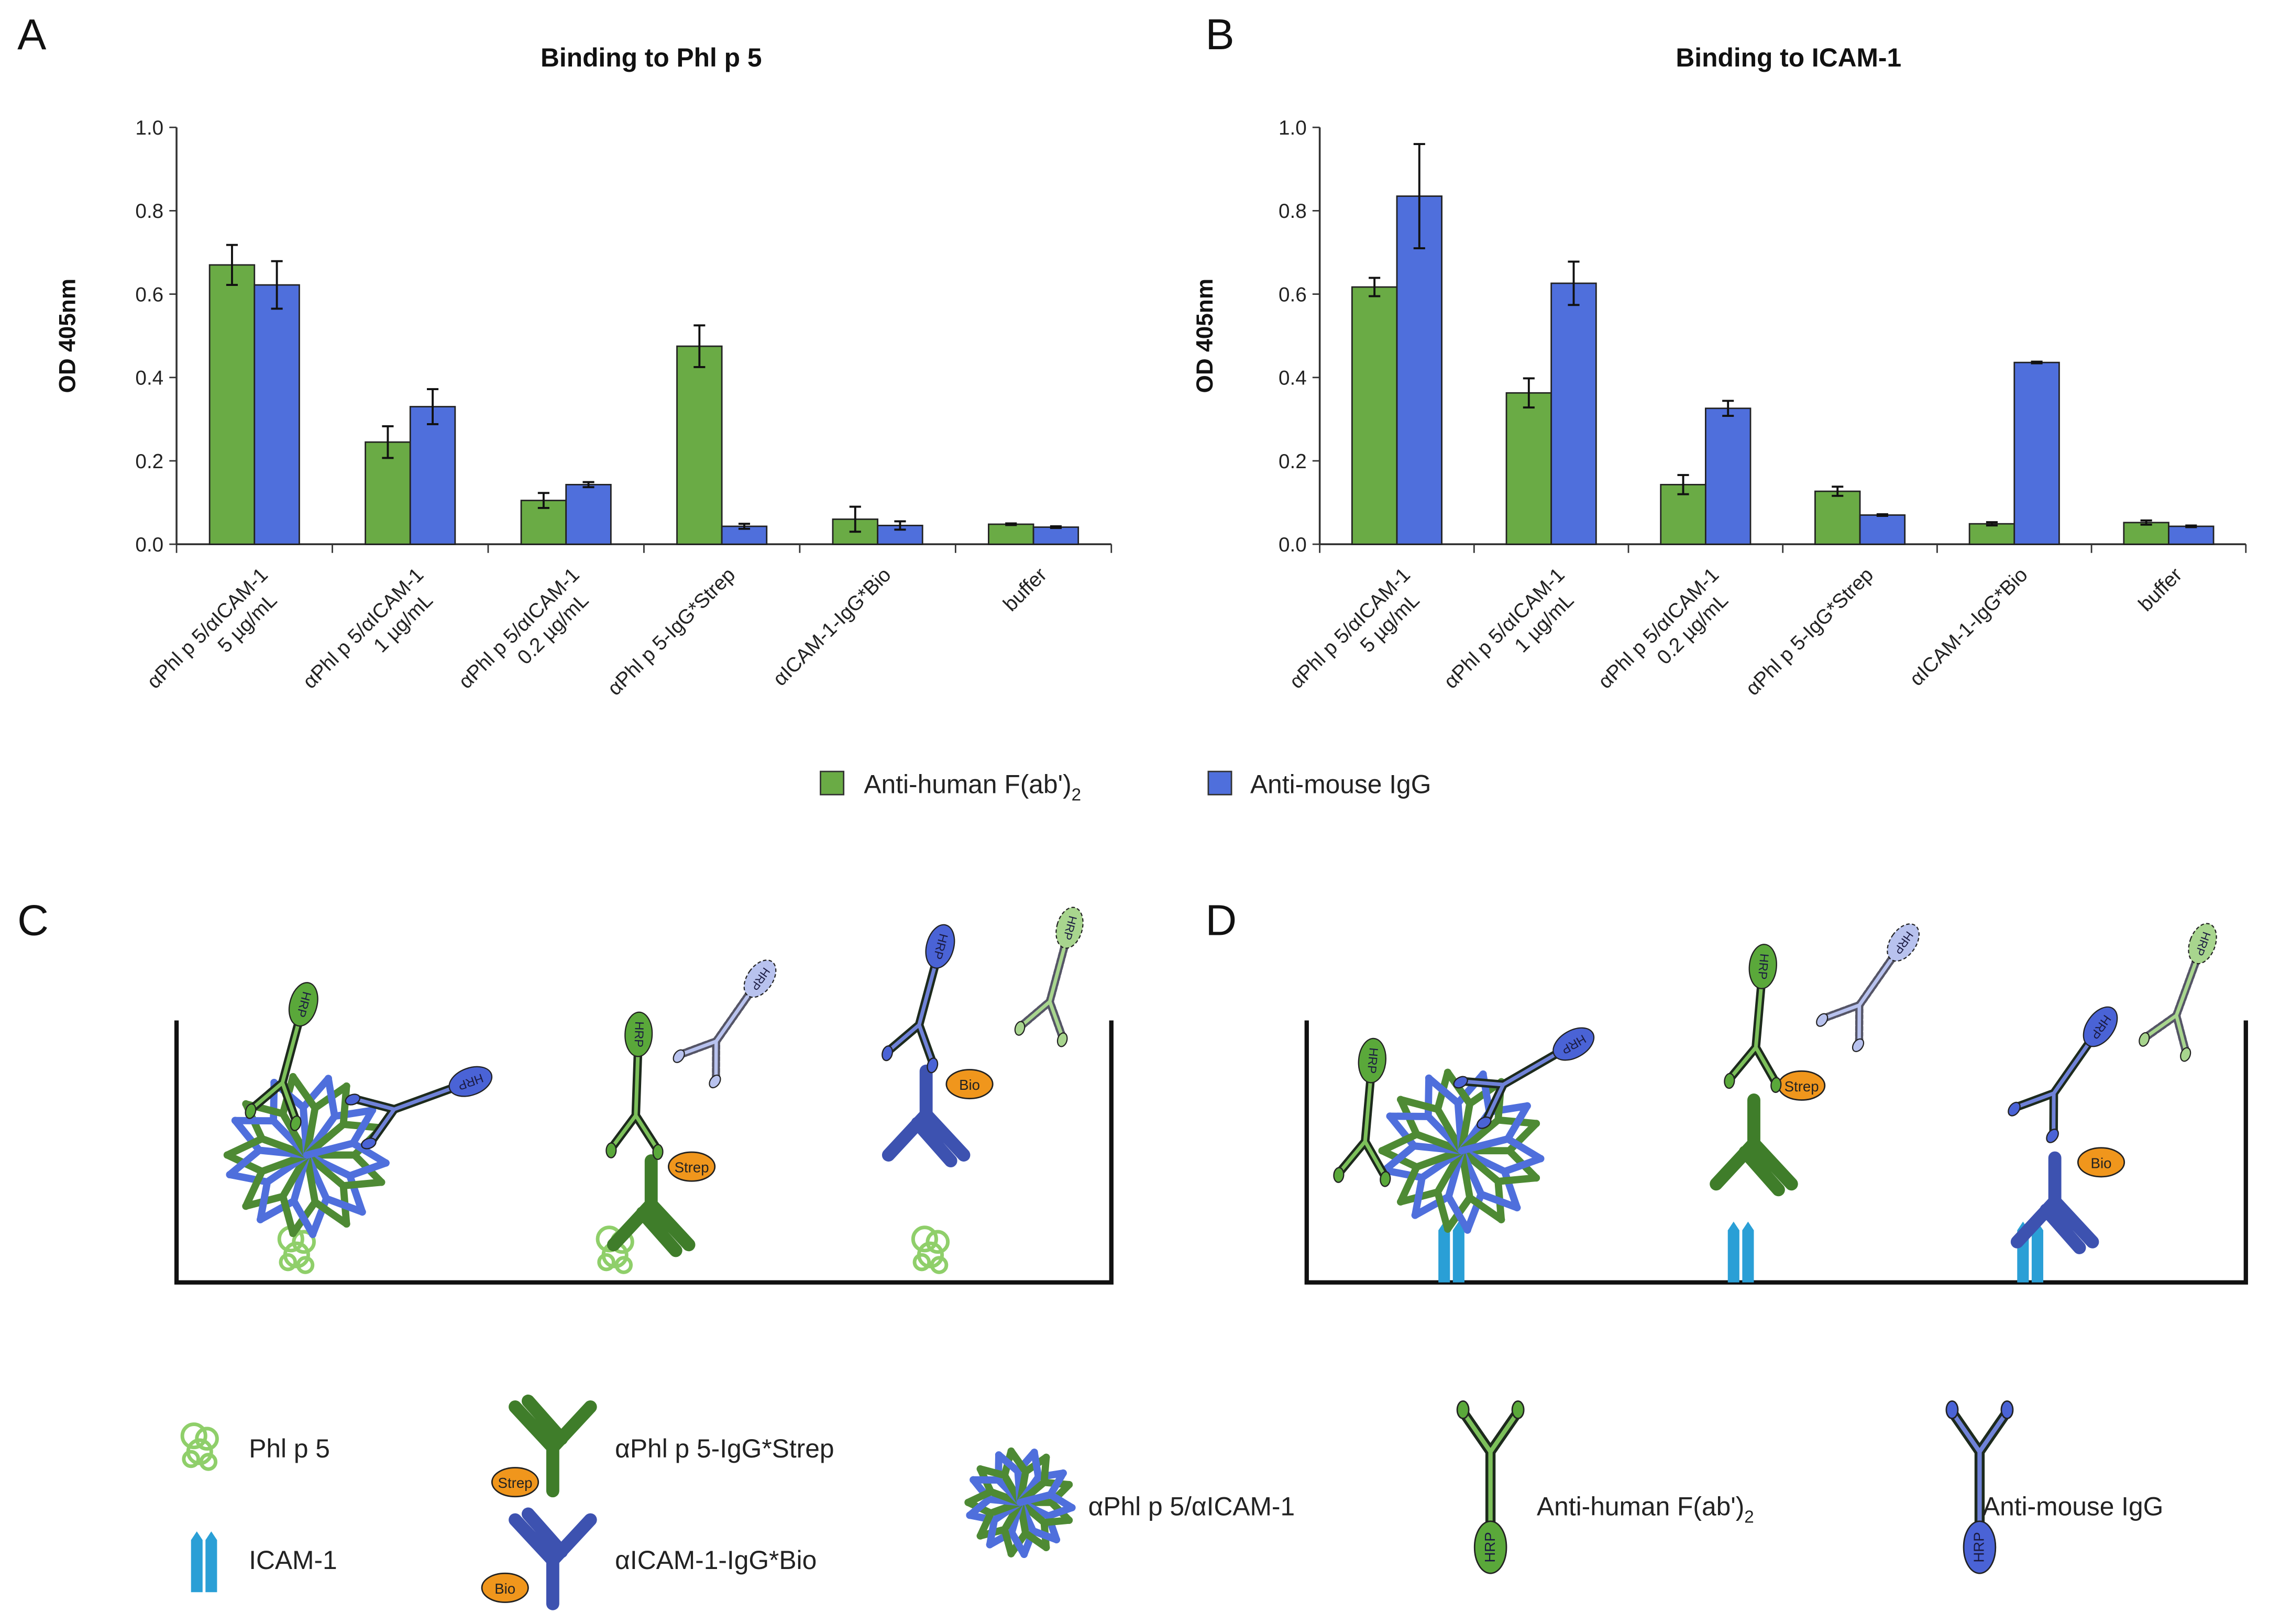 This screenshot has width=2269, height=1624. Describe the element at coordinates (1991, 534) in the screenshot. I see `bar-anti-human` at that location.